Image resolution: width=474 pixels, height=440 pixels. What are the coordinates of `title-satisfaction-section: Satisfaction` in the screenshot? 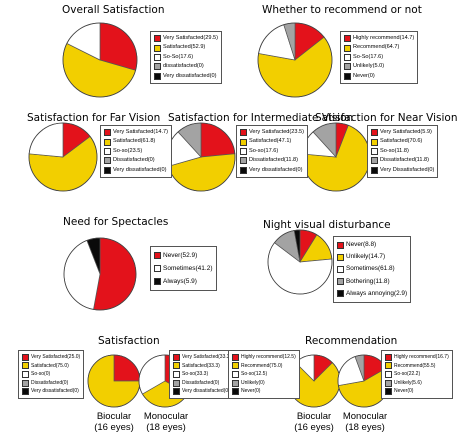 It's located at (129, 341).